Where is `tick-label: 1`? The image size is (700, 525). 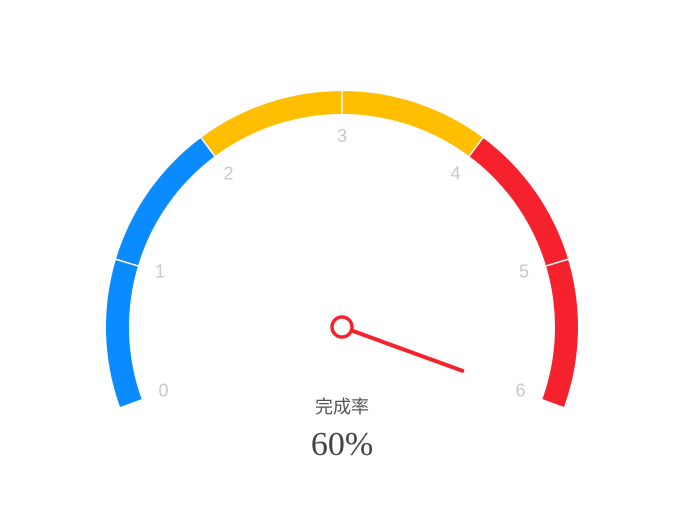 tick-label: 1 is located at coordinates (160, 271).